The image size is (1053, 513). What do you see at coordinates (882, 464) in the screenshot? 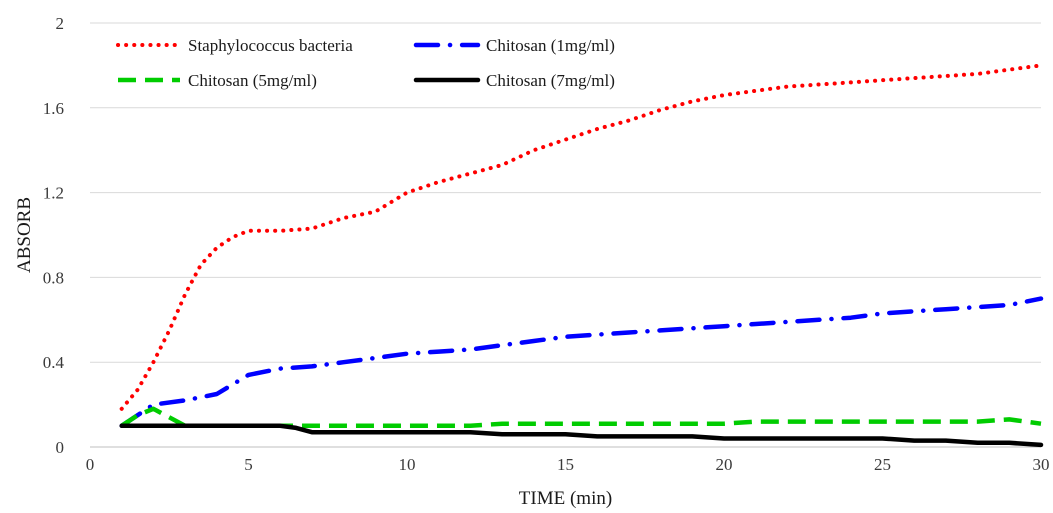
I see `x-tick-label: 25` at bounding box center [882, 464].